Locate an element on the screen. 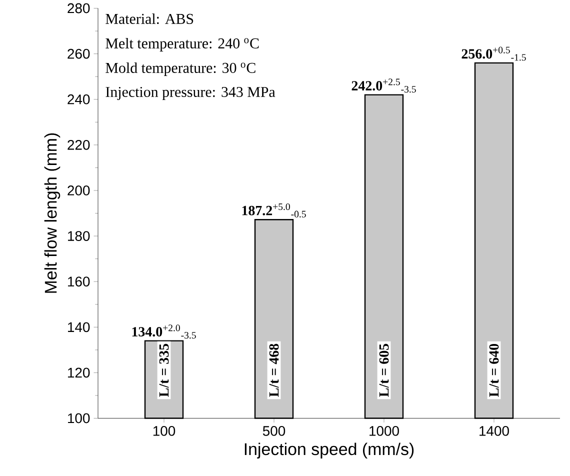  x-axis-title: Injection speed (mm/s) is located at coordinates (329, 450).